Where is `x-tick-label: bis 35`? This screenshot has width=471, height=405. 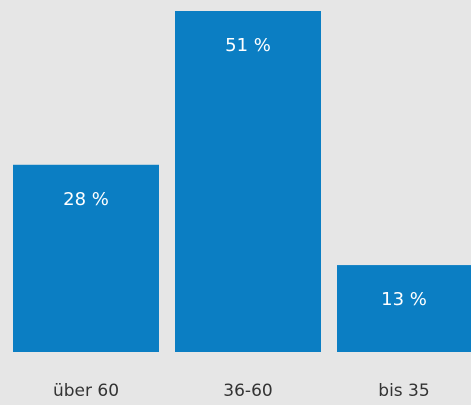
x-tick-label: bis 35 is located at coordinates (403, 391).